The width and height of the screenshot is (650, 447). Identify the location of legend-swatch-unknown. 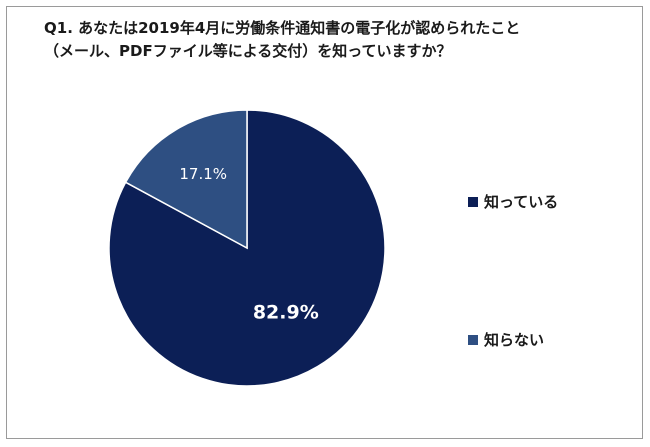
(473, 339).